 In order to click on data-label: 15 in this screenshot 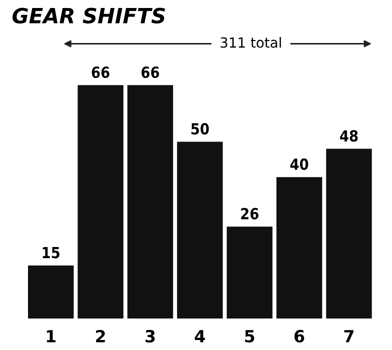, I will do `click(51, 252)`.